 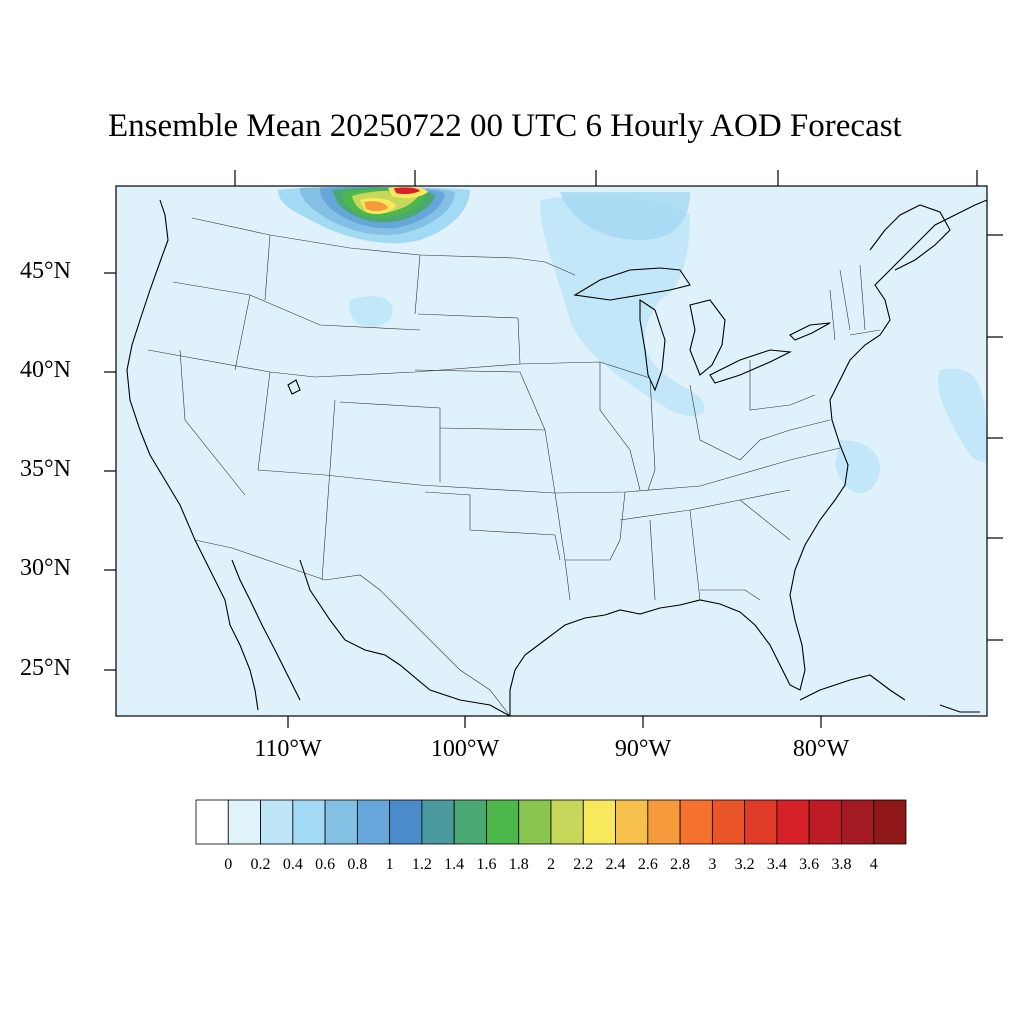 I want to click on colorbar-tick-label: 0.4, so click(x=292, y=864).